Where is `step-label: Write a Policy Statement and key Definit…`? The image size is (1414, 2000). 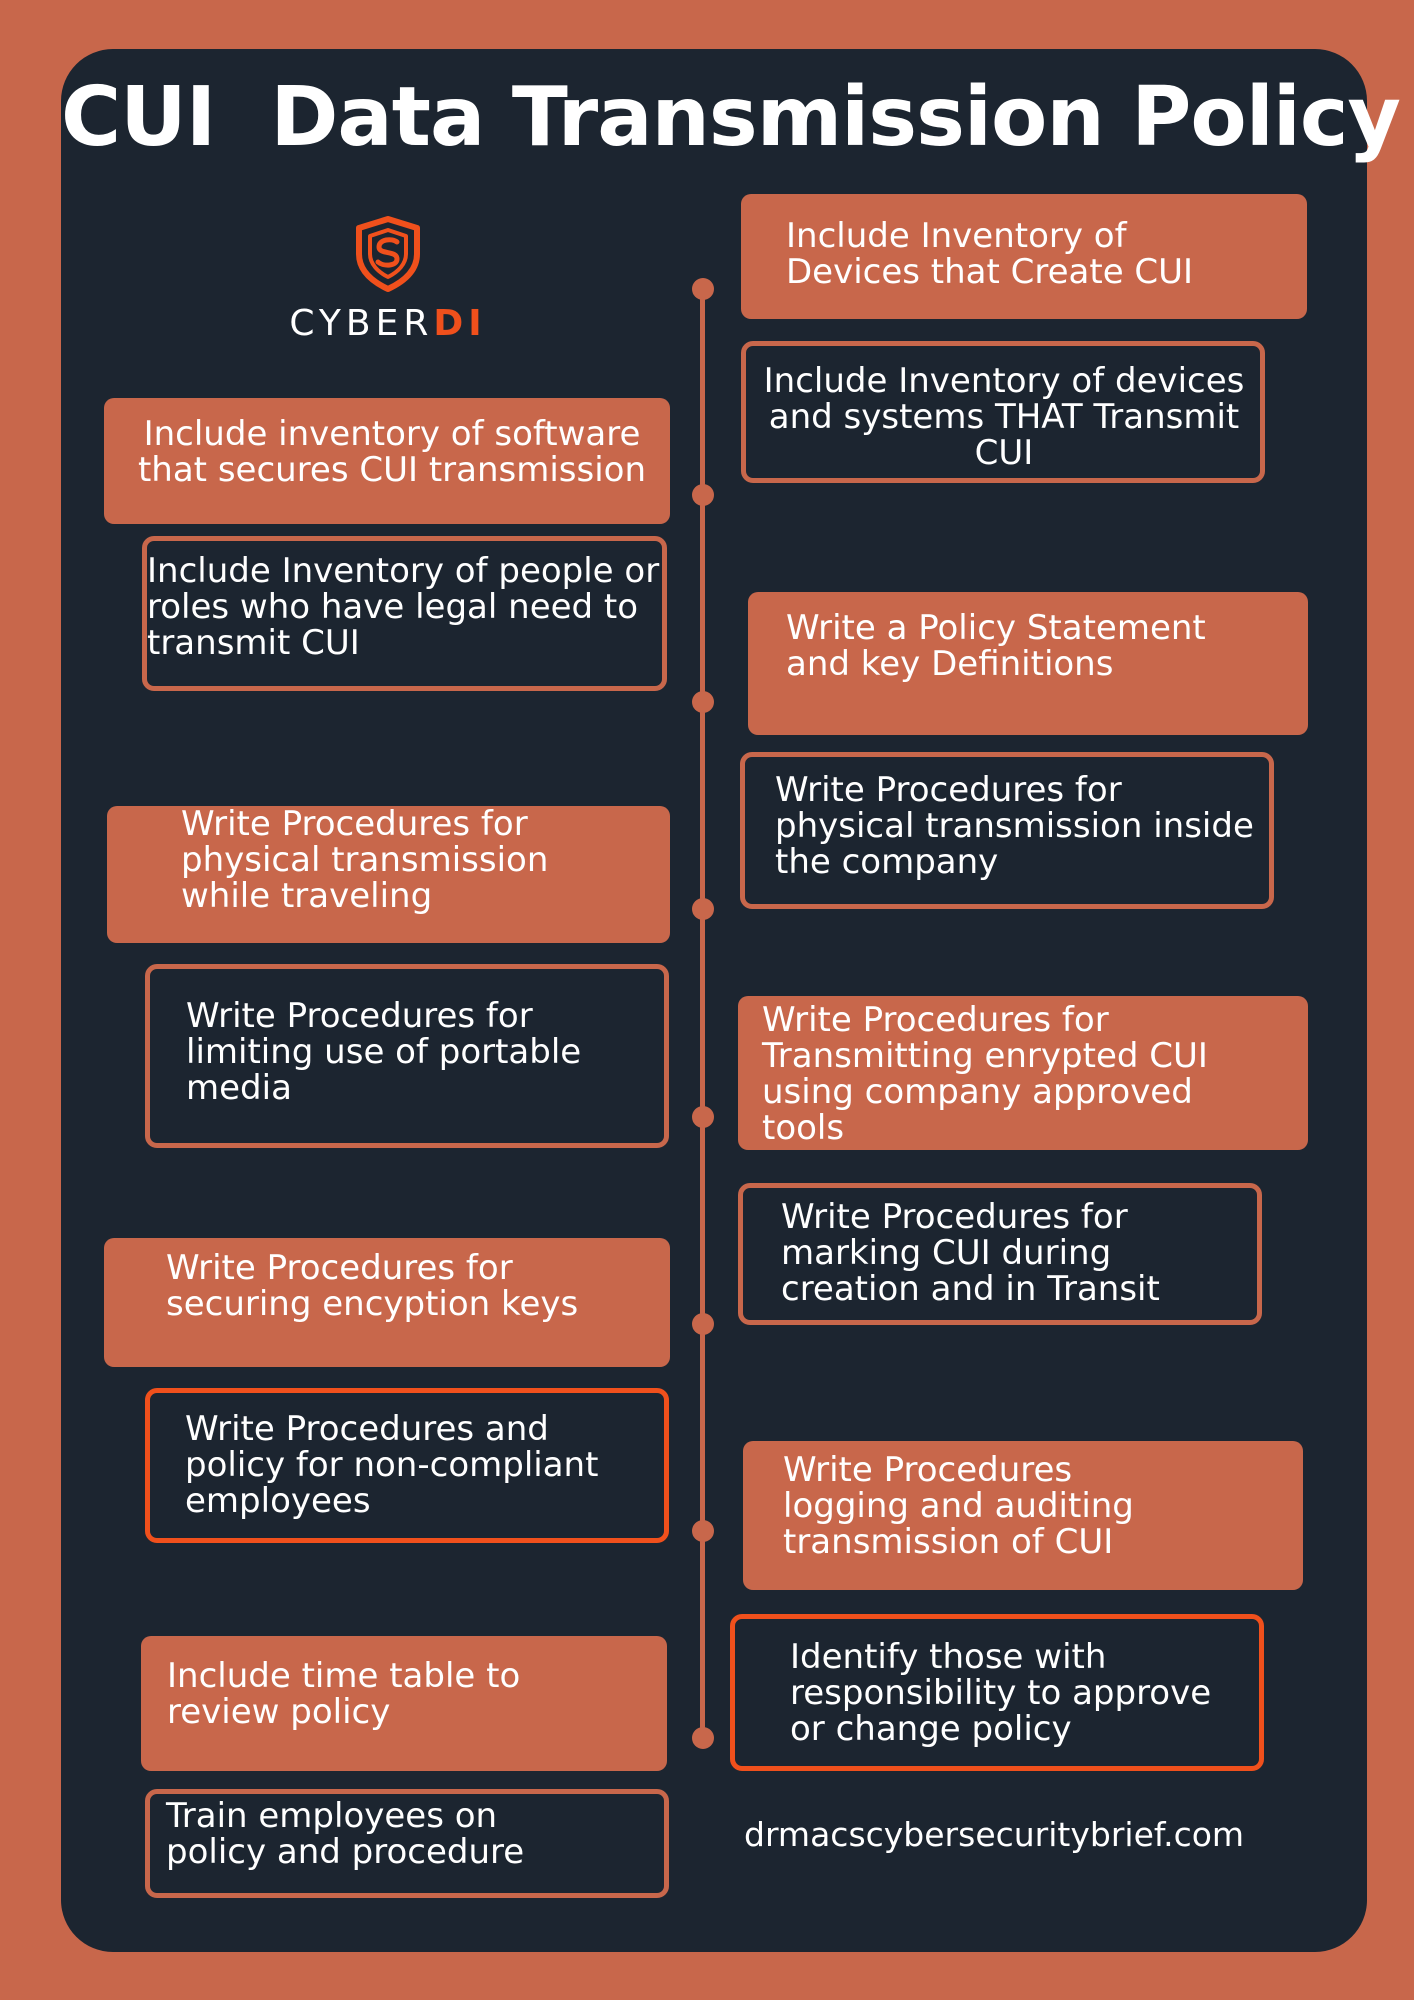
step-label: Write a Policy Statement and key Definit… is located at coordinates (996, 646).